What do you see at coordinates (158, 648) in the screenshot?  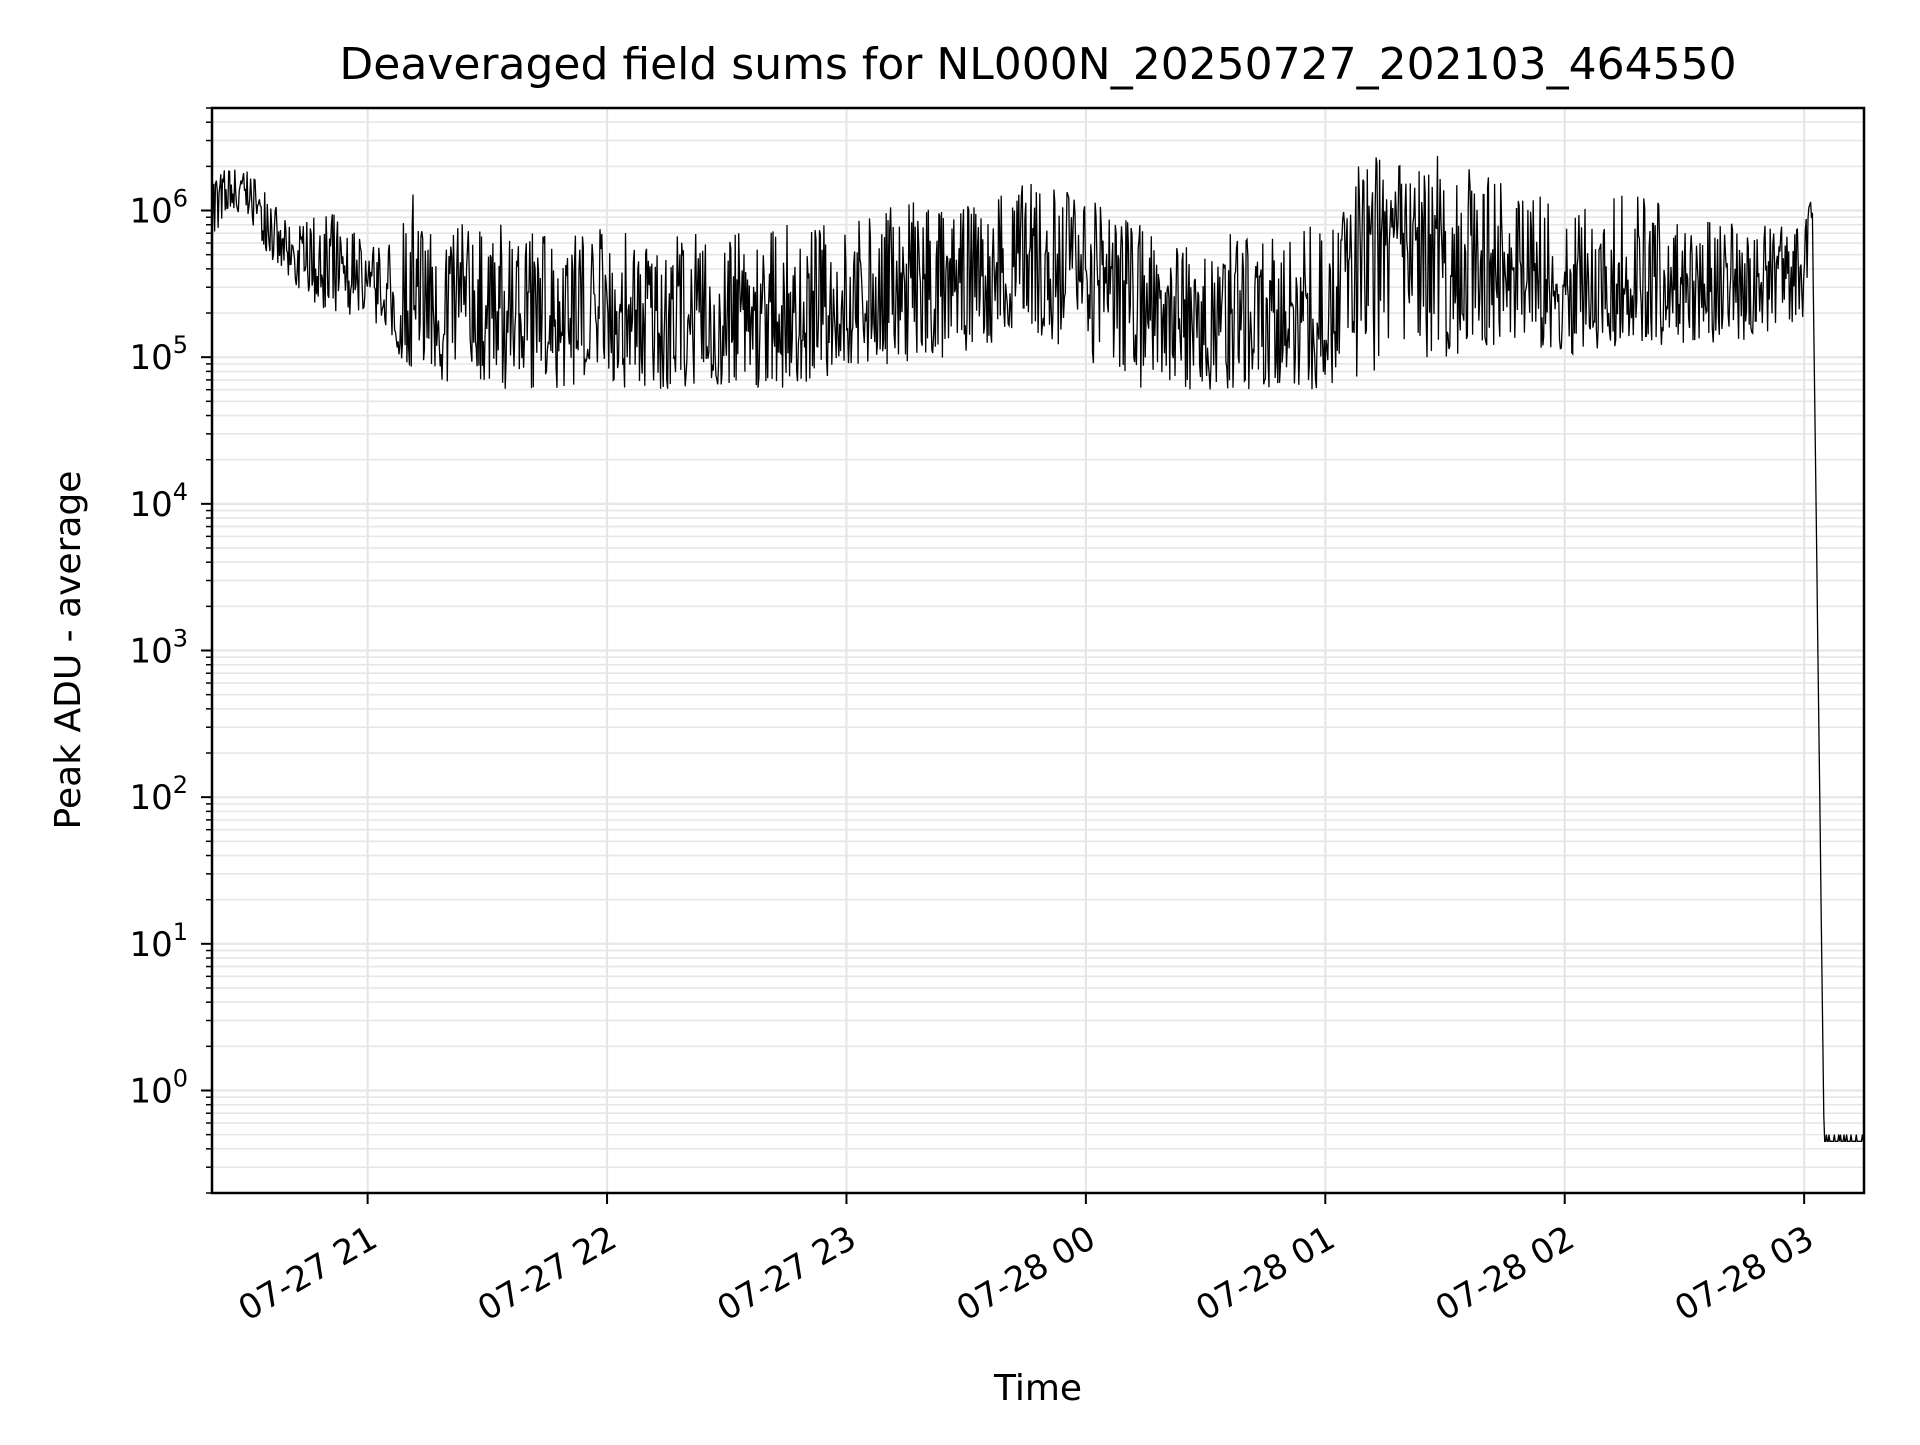 I see `y-tick-label: 10³` at bounding box center [158, 648].